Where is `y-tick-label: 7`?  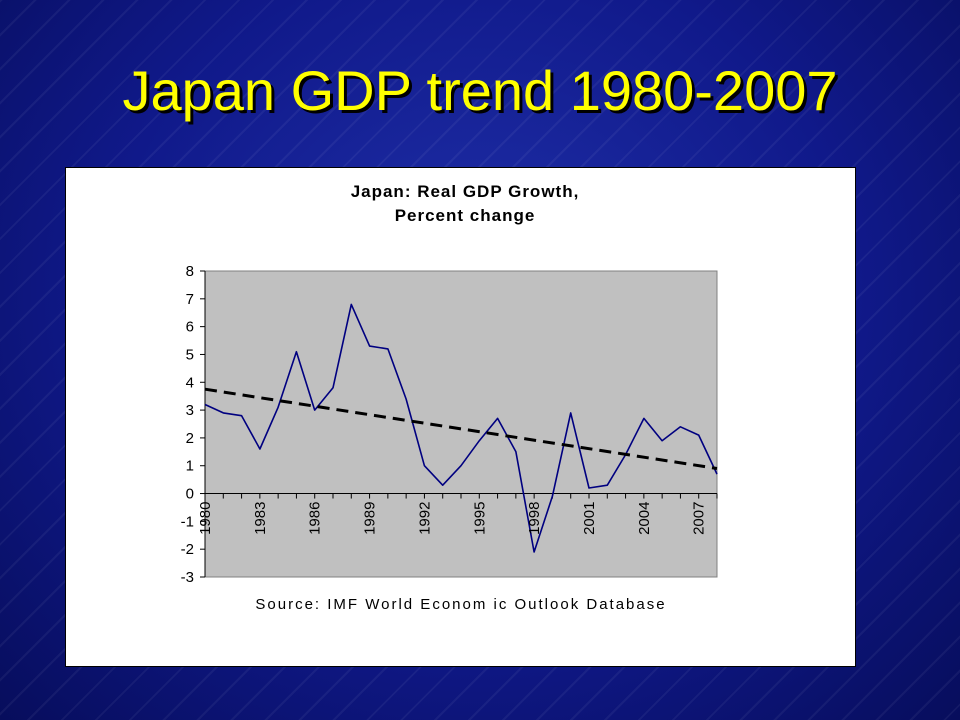
y-tick-label: 7 is located at coordinates (190, 299).